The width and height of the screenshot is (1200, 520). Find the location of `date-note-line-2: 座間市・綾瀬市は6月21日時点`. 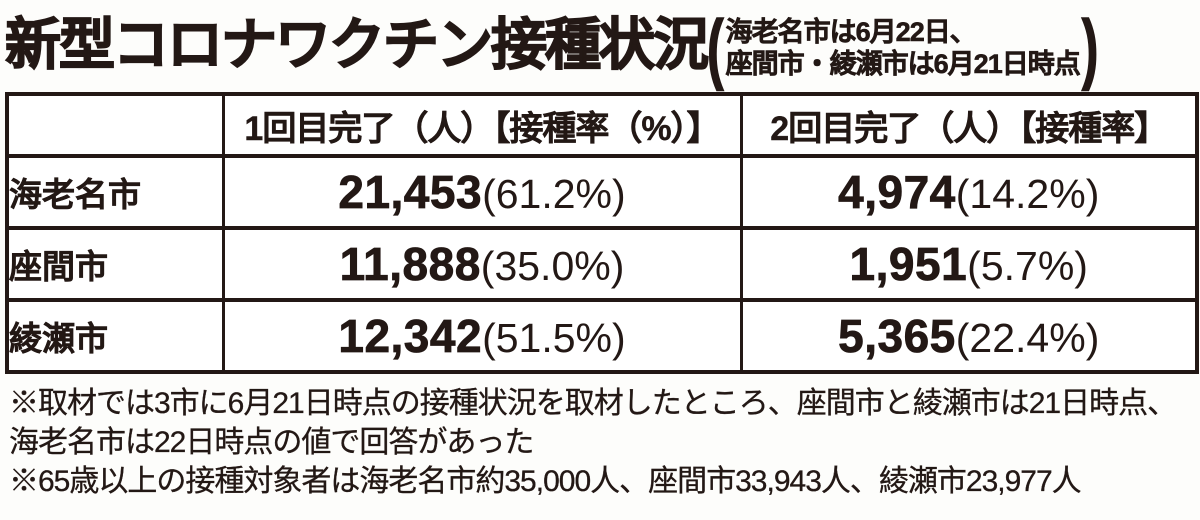

date-note-line-2: 座間市・綾瀬市は6月21日時点 is located at coordinates (903, 64).